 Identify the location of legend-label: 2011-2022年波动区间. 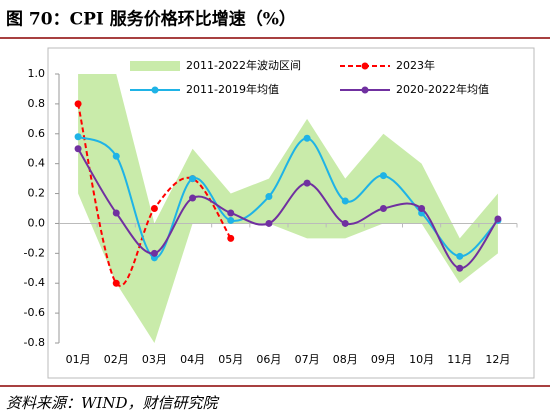
(243, 65).